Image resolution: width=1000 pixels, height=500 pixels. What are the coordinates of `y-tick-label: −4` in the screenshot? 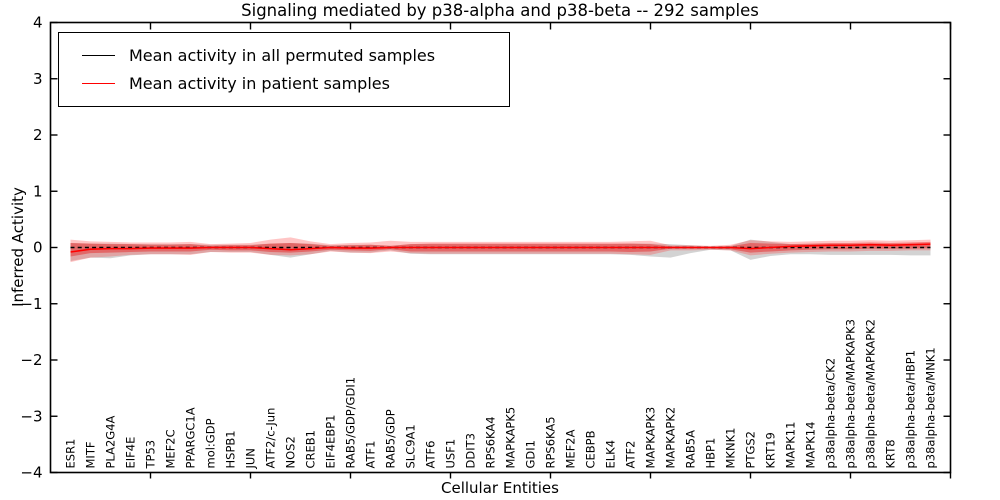 It's located at (31, 473).